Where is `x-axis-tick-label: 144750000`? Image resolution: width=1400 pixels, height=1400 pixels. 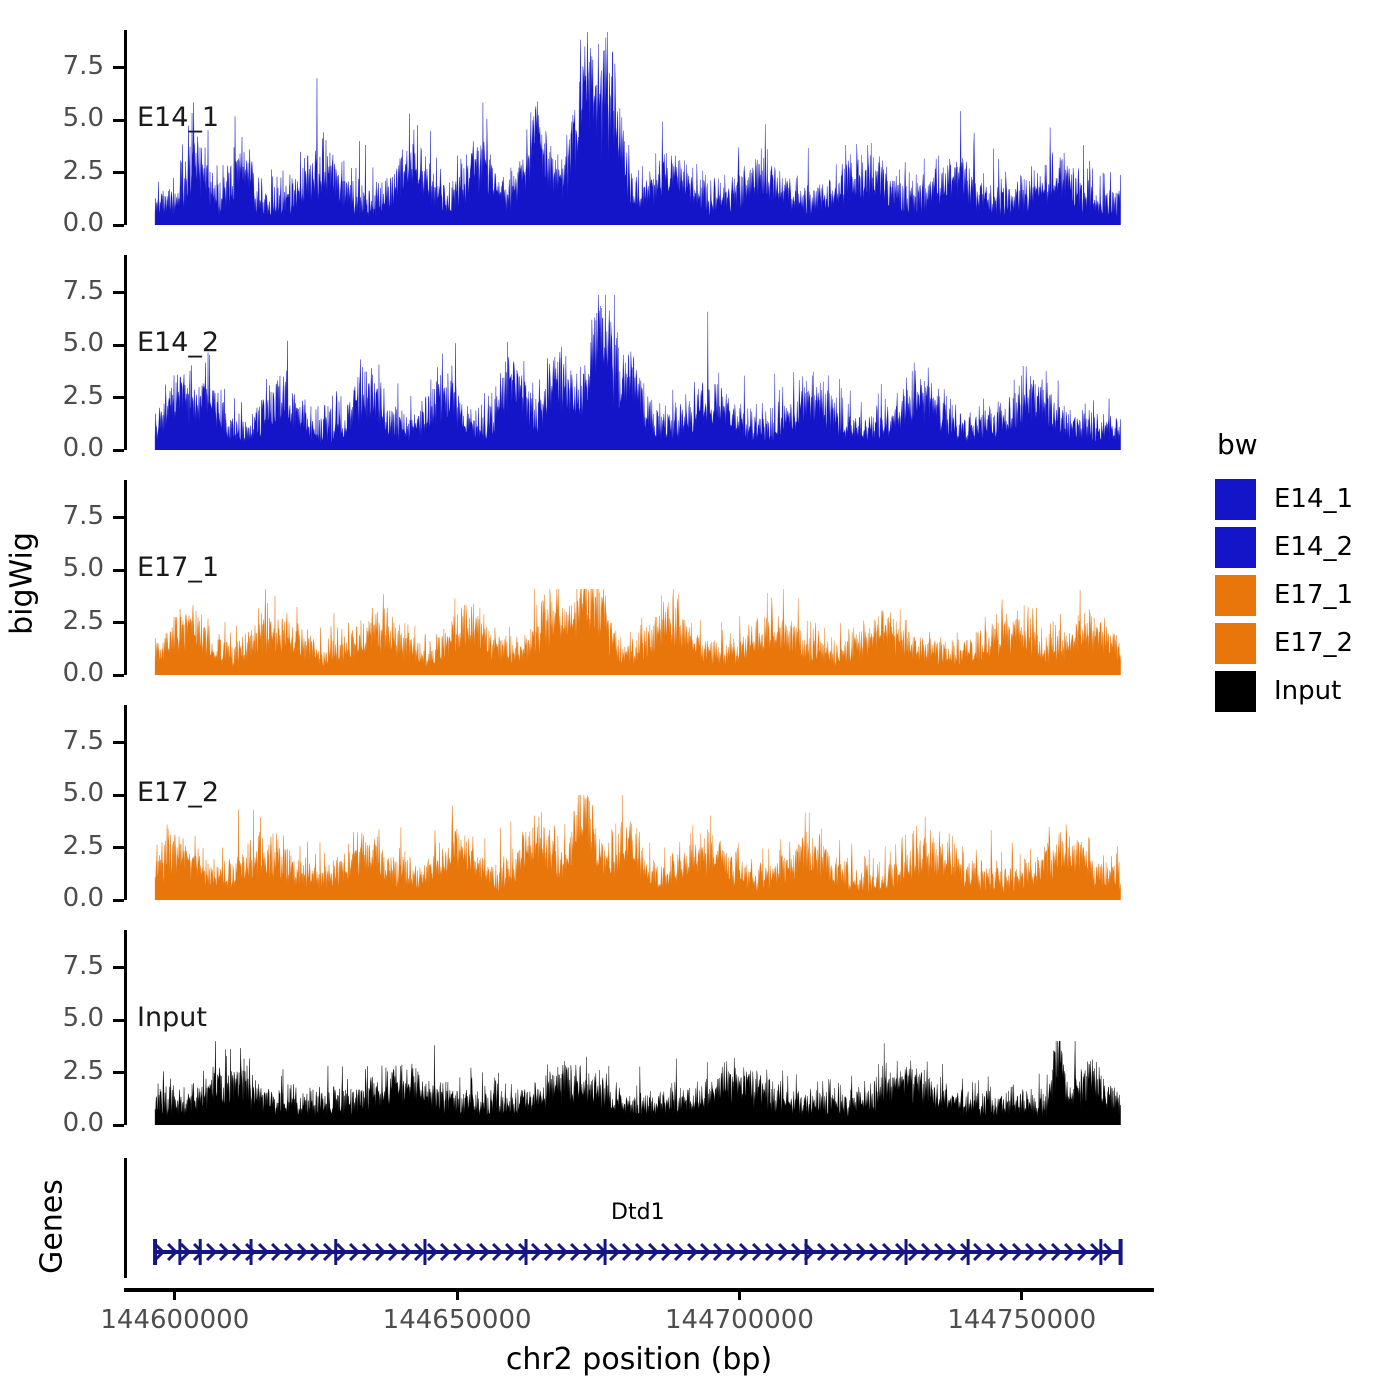
x-axis-tick-label: 144750000 is located at coordinates (1022, 1320).